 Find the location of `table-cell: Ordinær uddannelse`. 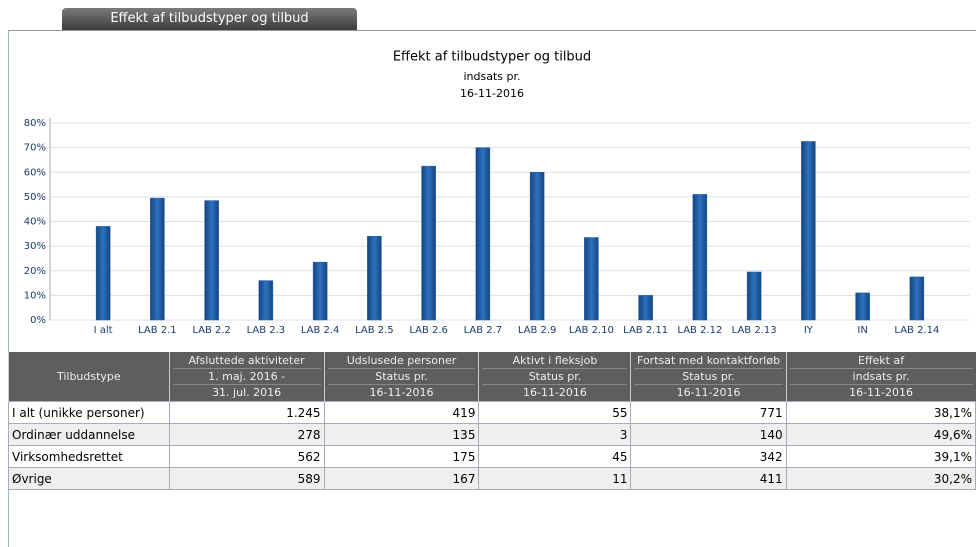

table-cell: Ordinær uddannelse is located at coordinates (89, 434).